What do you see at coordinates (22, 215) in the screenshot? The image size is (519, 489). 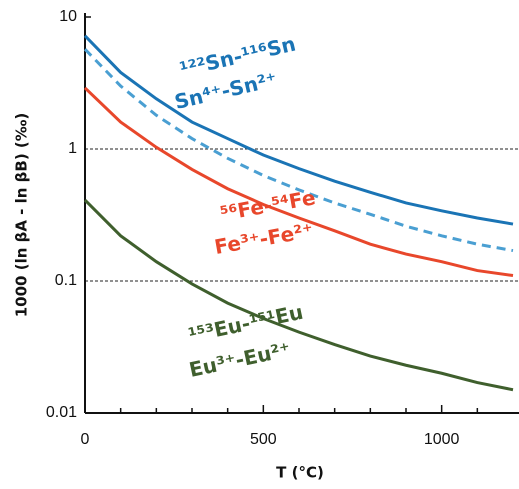 I see `y-axis-label: 1000 (ln βA - ln βB) (‰)` at bounding box center [22, 215].